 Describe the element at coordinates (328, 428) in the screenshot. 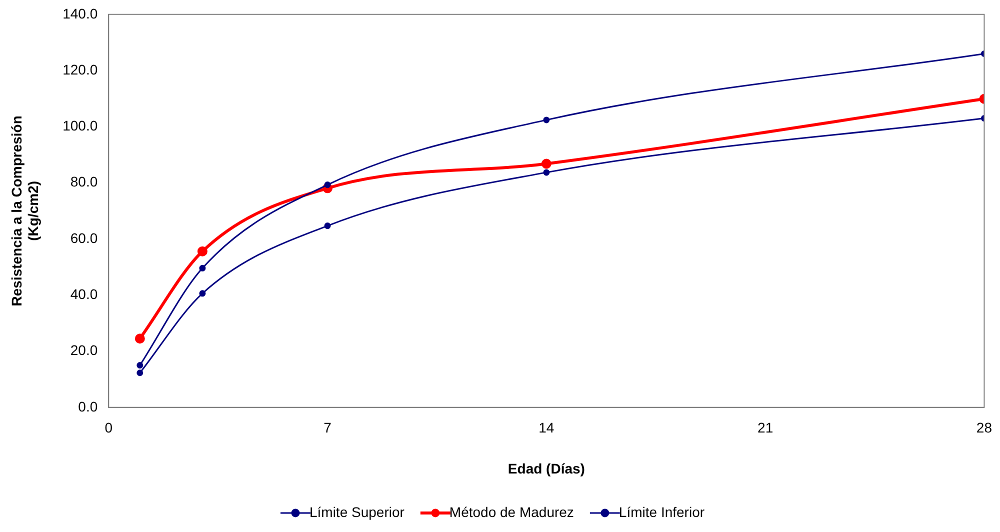

I see `x-tick-label: 7` at that location.